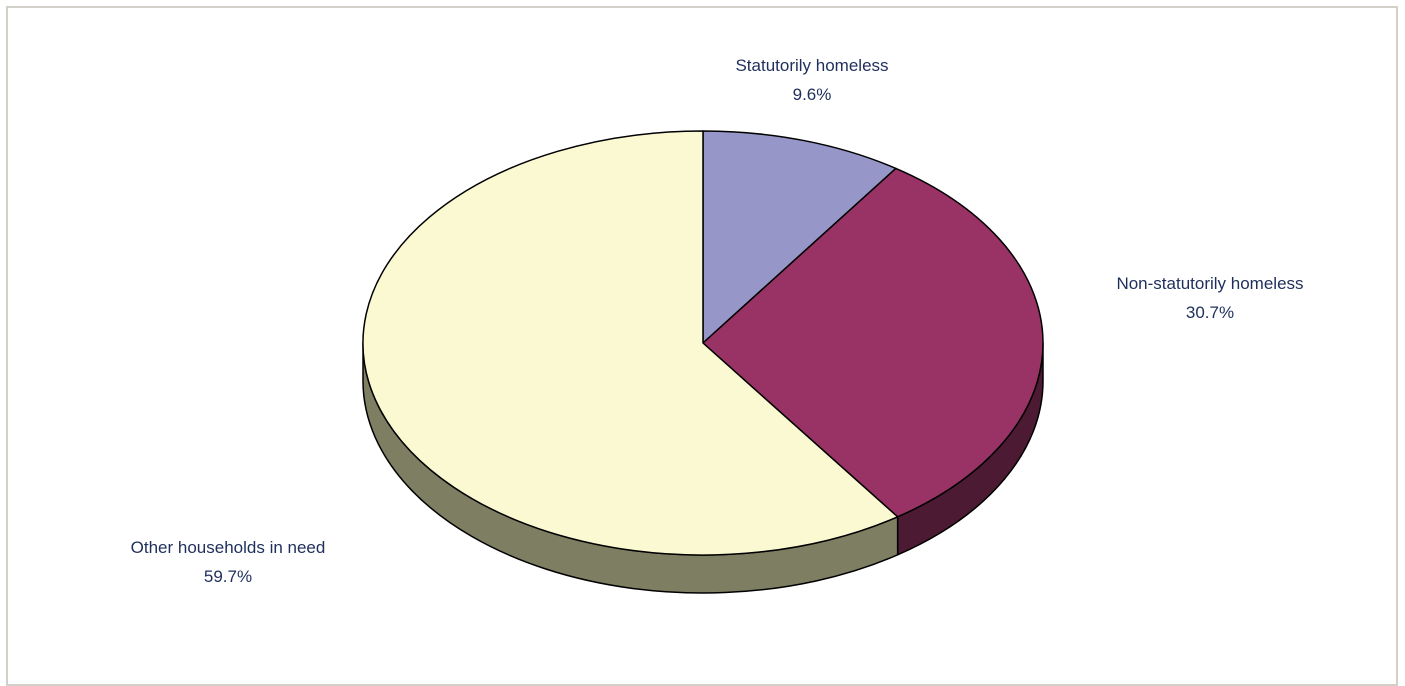  I want to click on slice-value-non-statutorily: 30.7%, so click(1210, 312).